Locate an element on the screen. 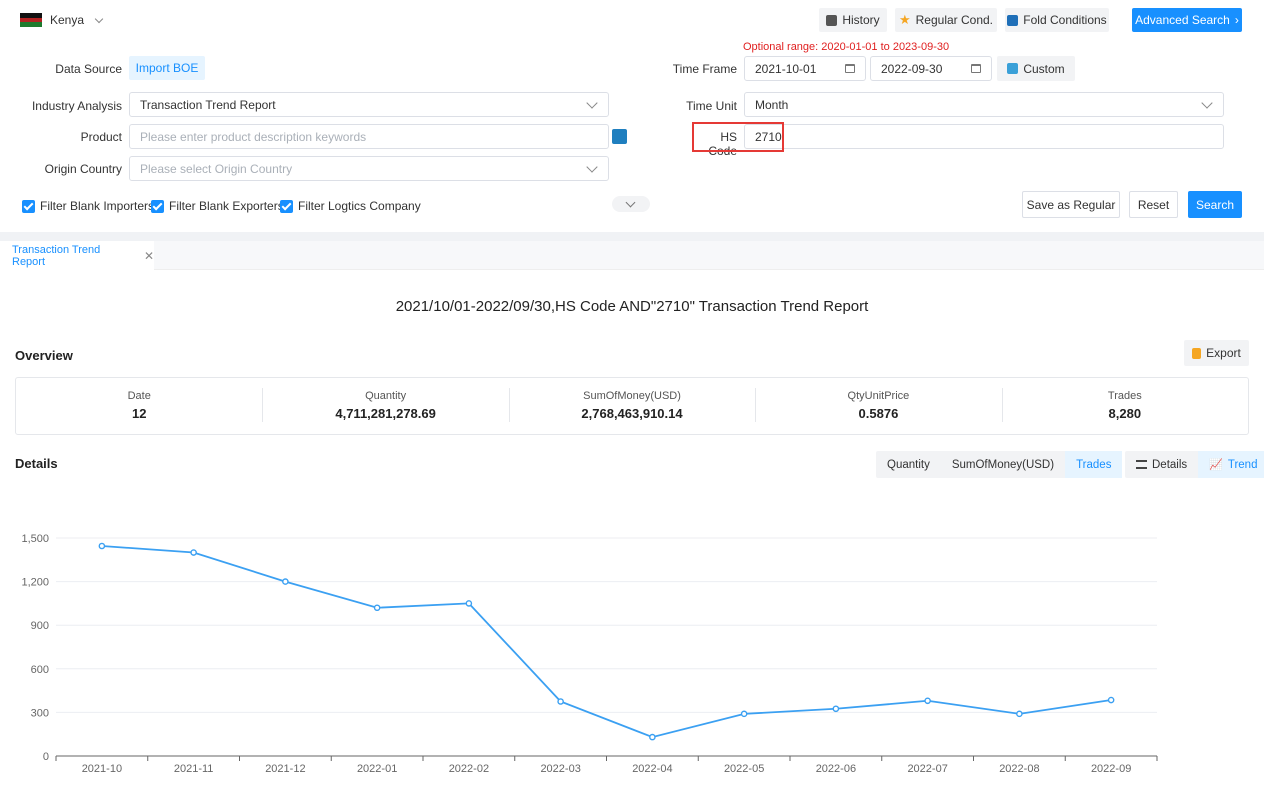  y-tick-label: 300 is located at coordinates (40, 713).